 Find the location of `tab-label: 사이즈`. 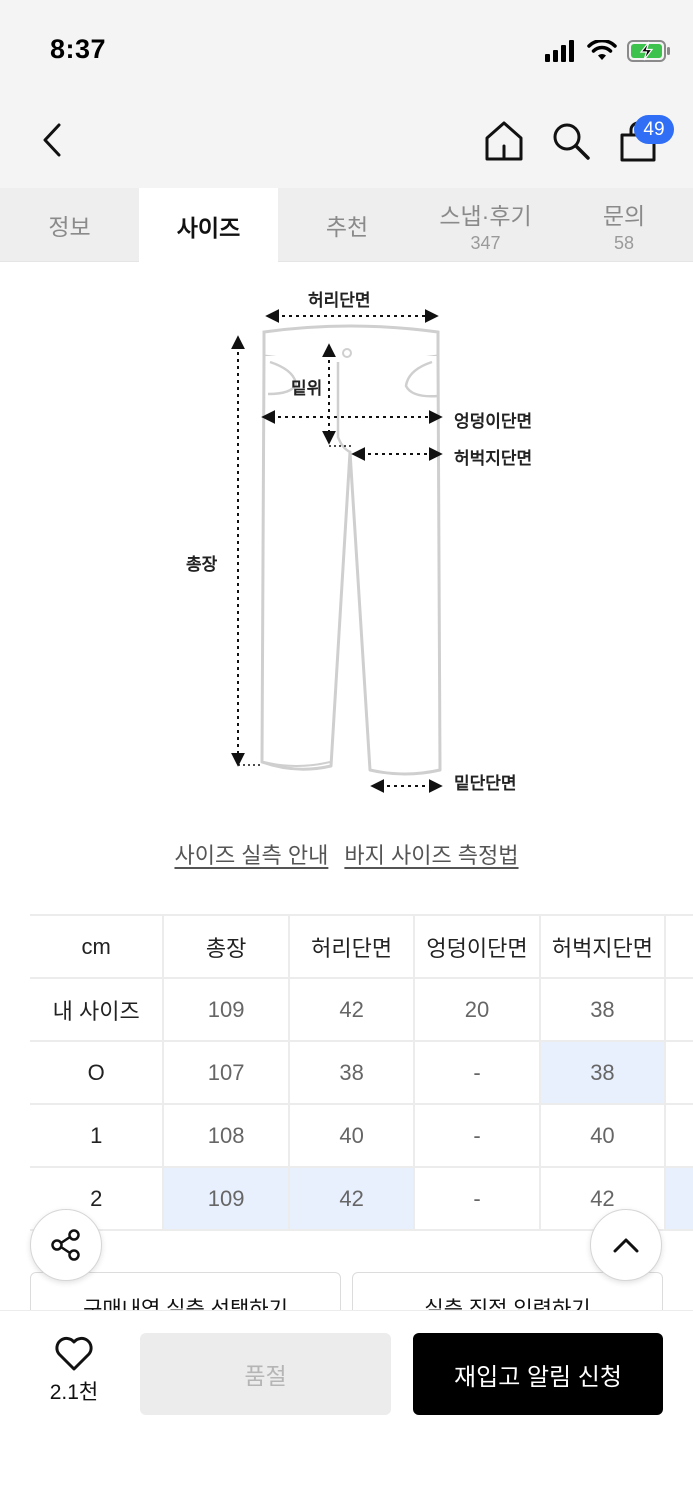

tab-label: 사이즈 is located at coordinates (208, 227).